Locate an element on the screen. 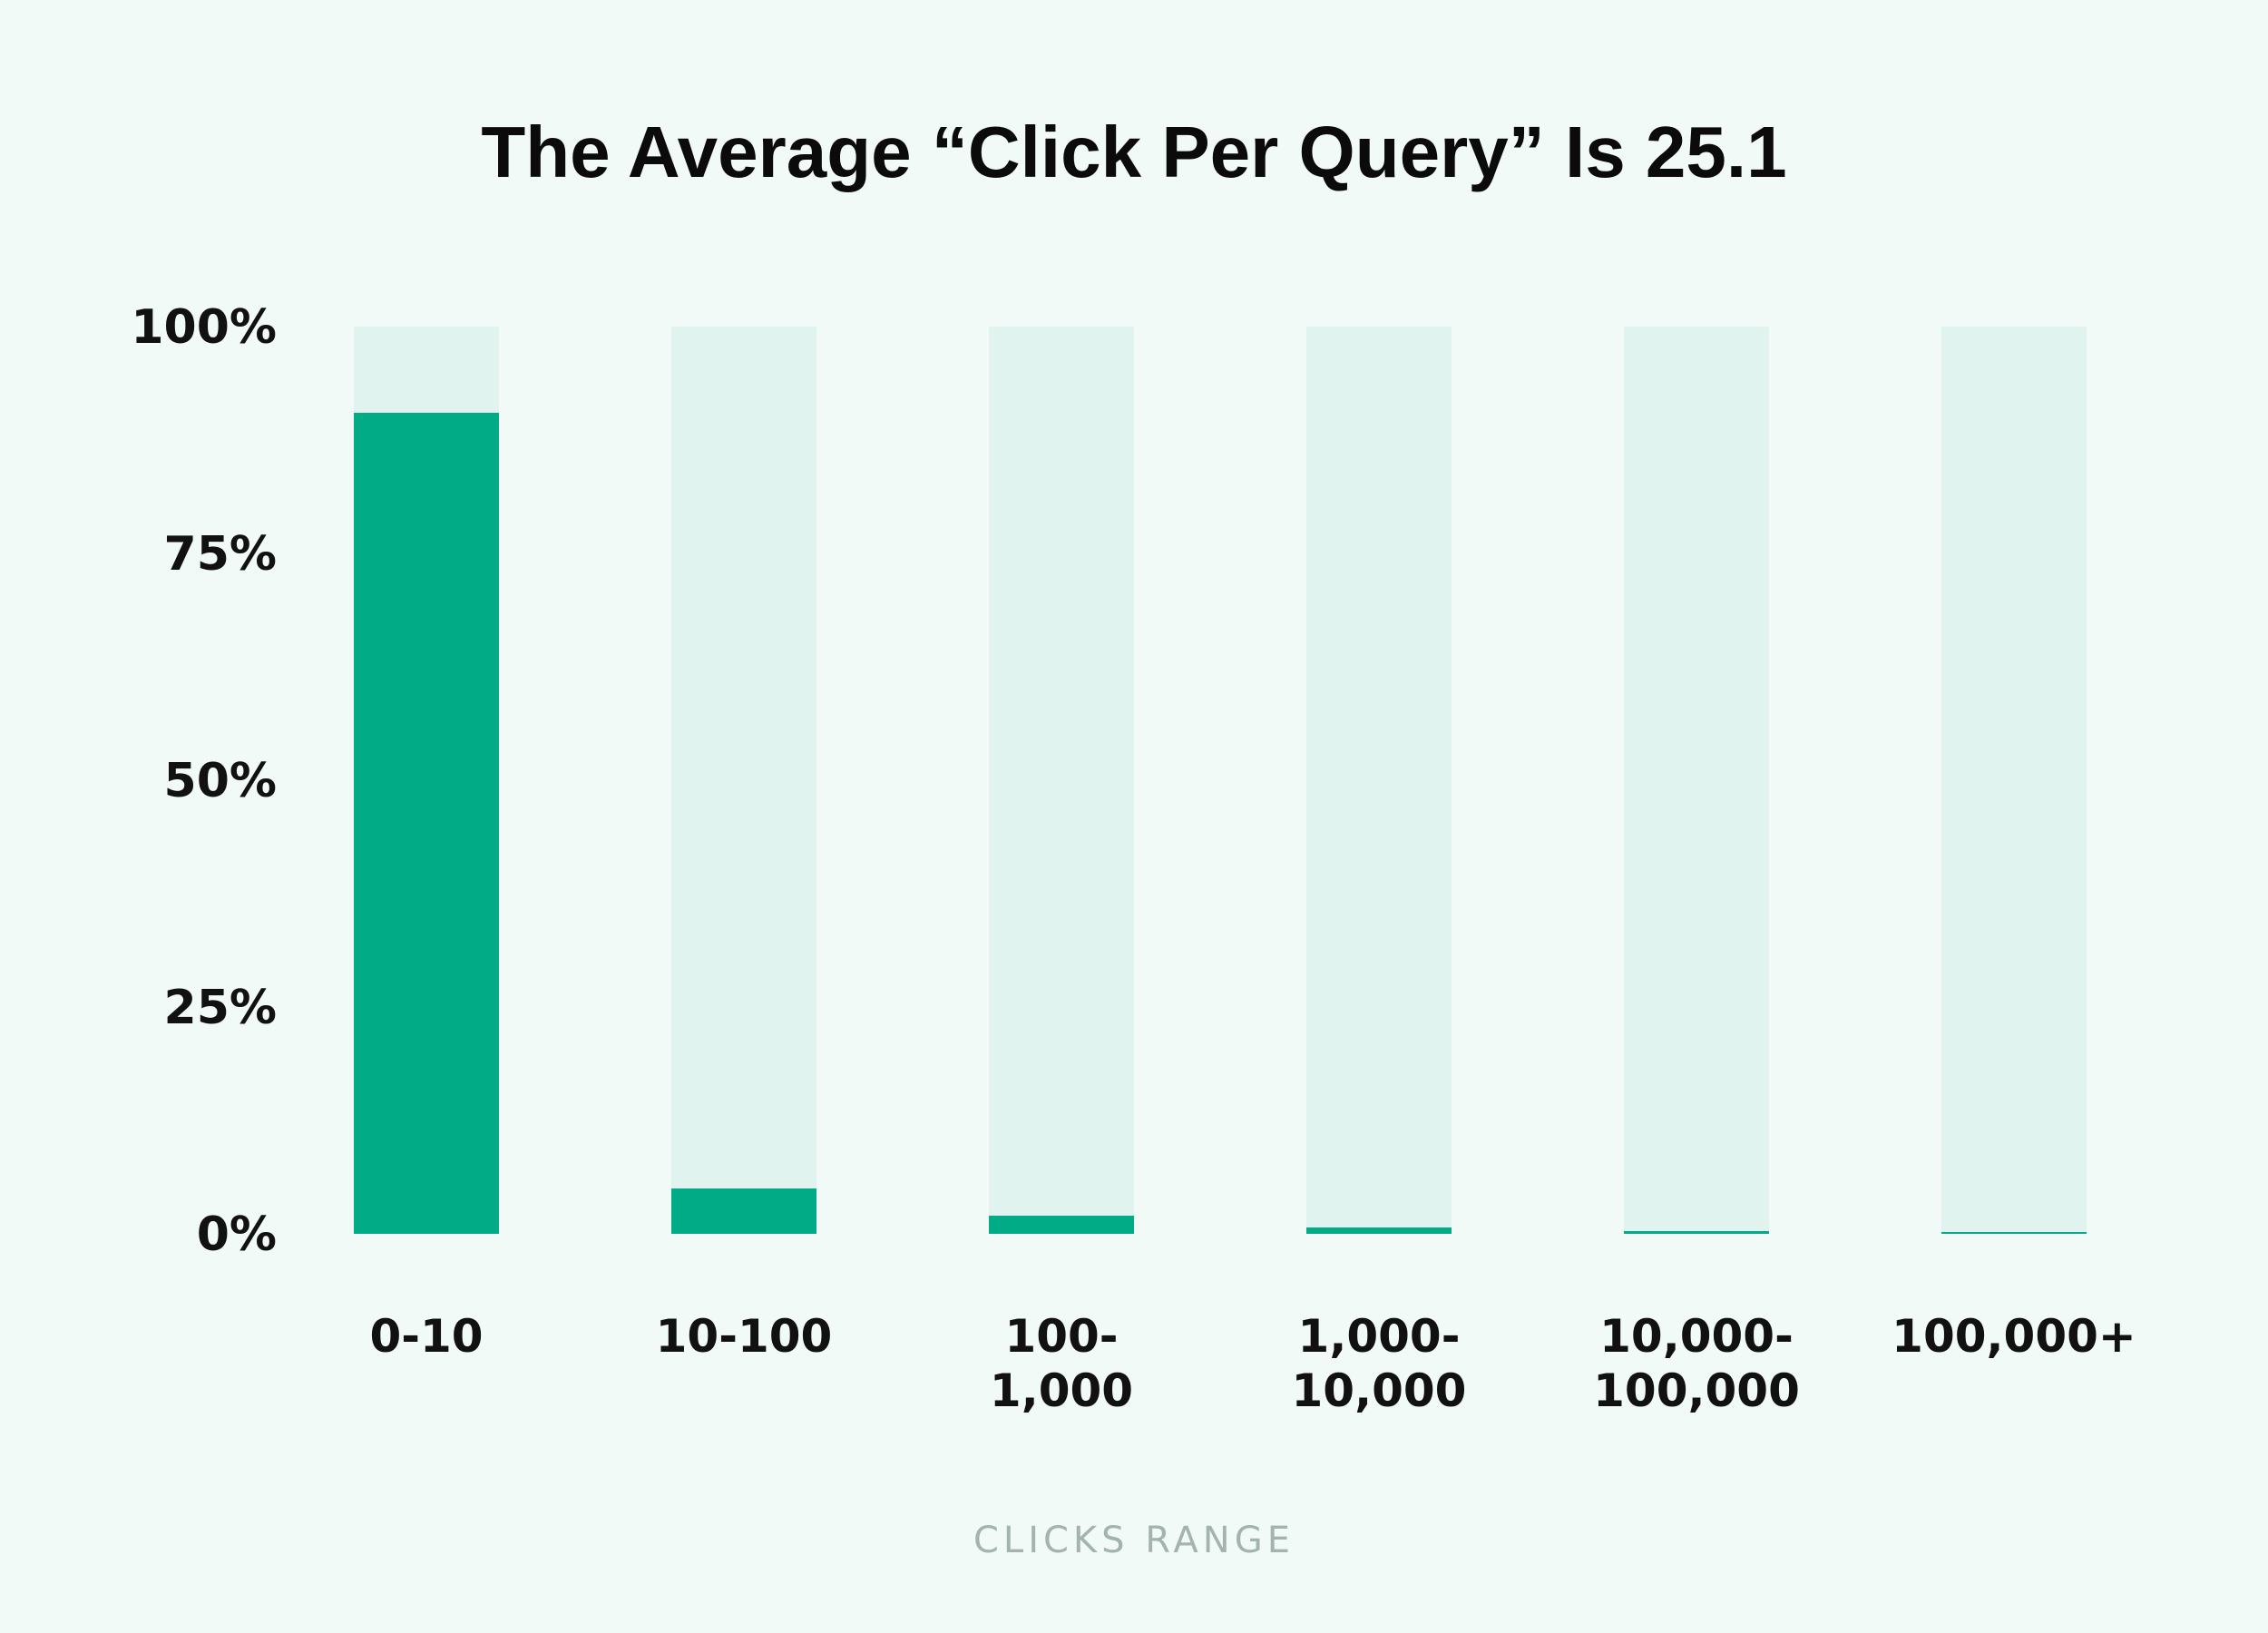 The image size is (2268, 1633). x-tick-label: 0-10 is located at coordinates (426, 1336).